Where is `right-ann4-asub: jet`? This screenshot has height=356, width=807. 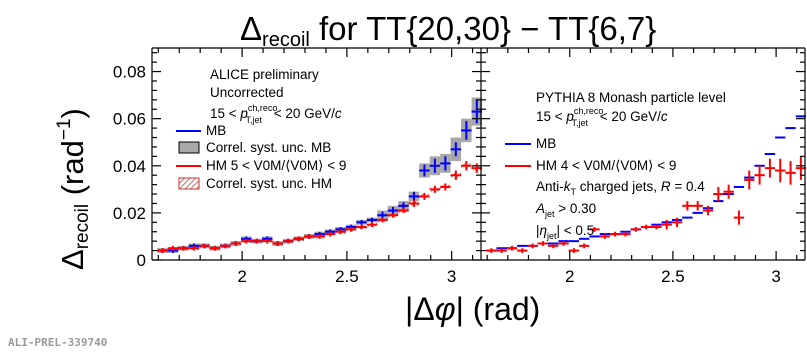
right-ann4-asub: jet is located at coordinates (549, 214).